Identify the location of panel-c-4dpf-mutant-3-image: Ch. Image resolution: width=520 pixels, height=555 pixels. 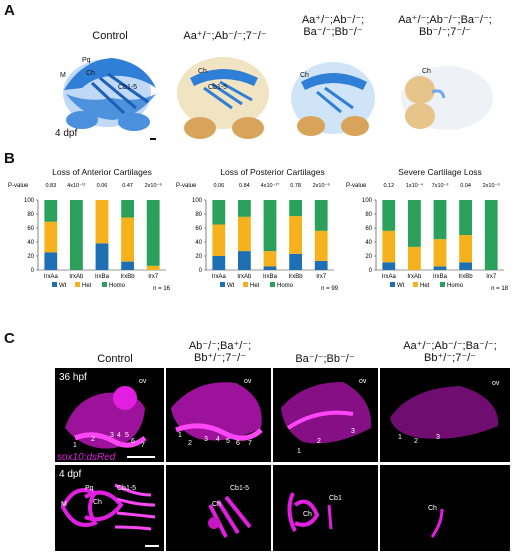
(445, 508).